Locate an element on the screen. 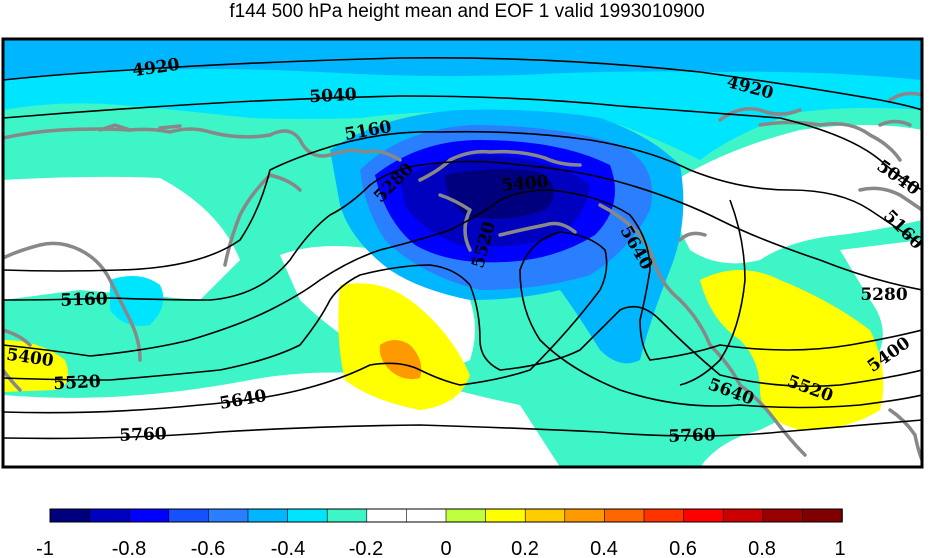  colorbar-tick-label: -0.6 is located at coordinates (208, 548).